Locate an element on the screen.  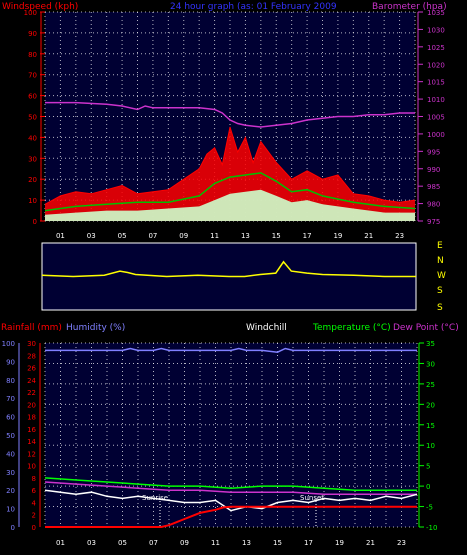
rainfall-tick-label: 20 is located at coordinates (31, 405).